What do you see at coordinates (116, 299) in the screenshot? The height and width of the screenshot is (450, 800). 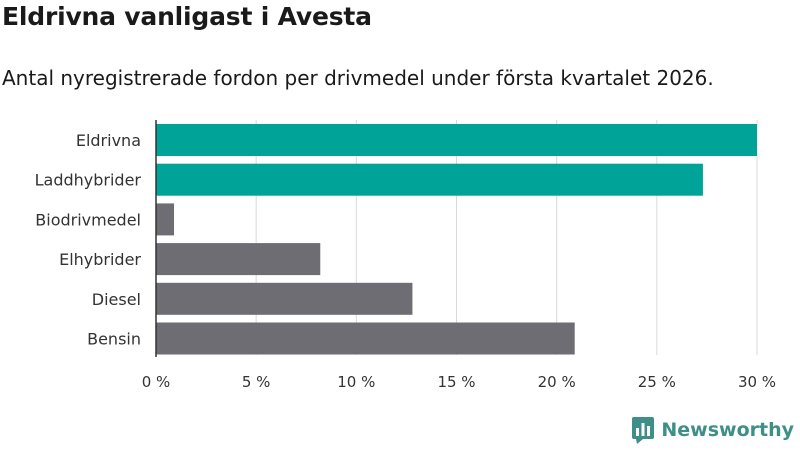 I see `category-label: Diesel` at bounding box center [116, 299].